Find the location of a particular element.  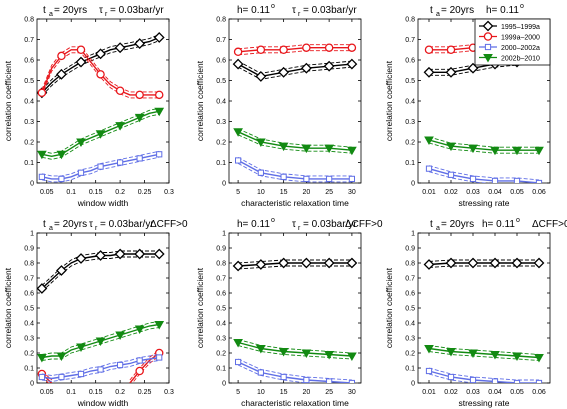

x-tick-label: 10 is located at coordinates (261, 192).